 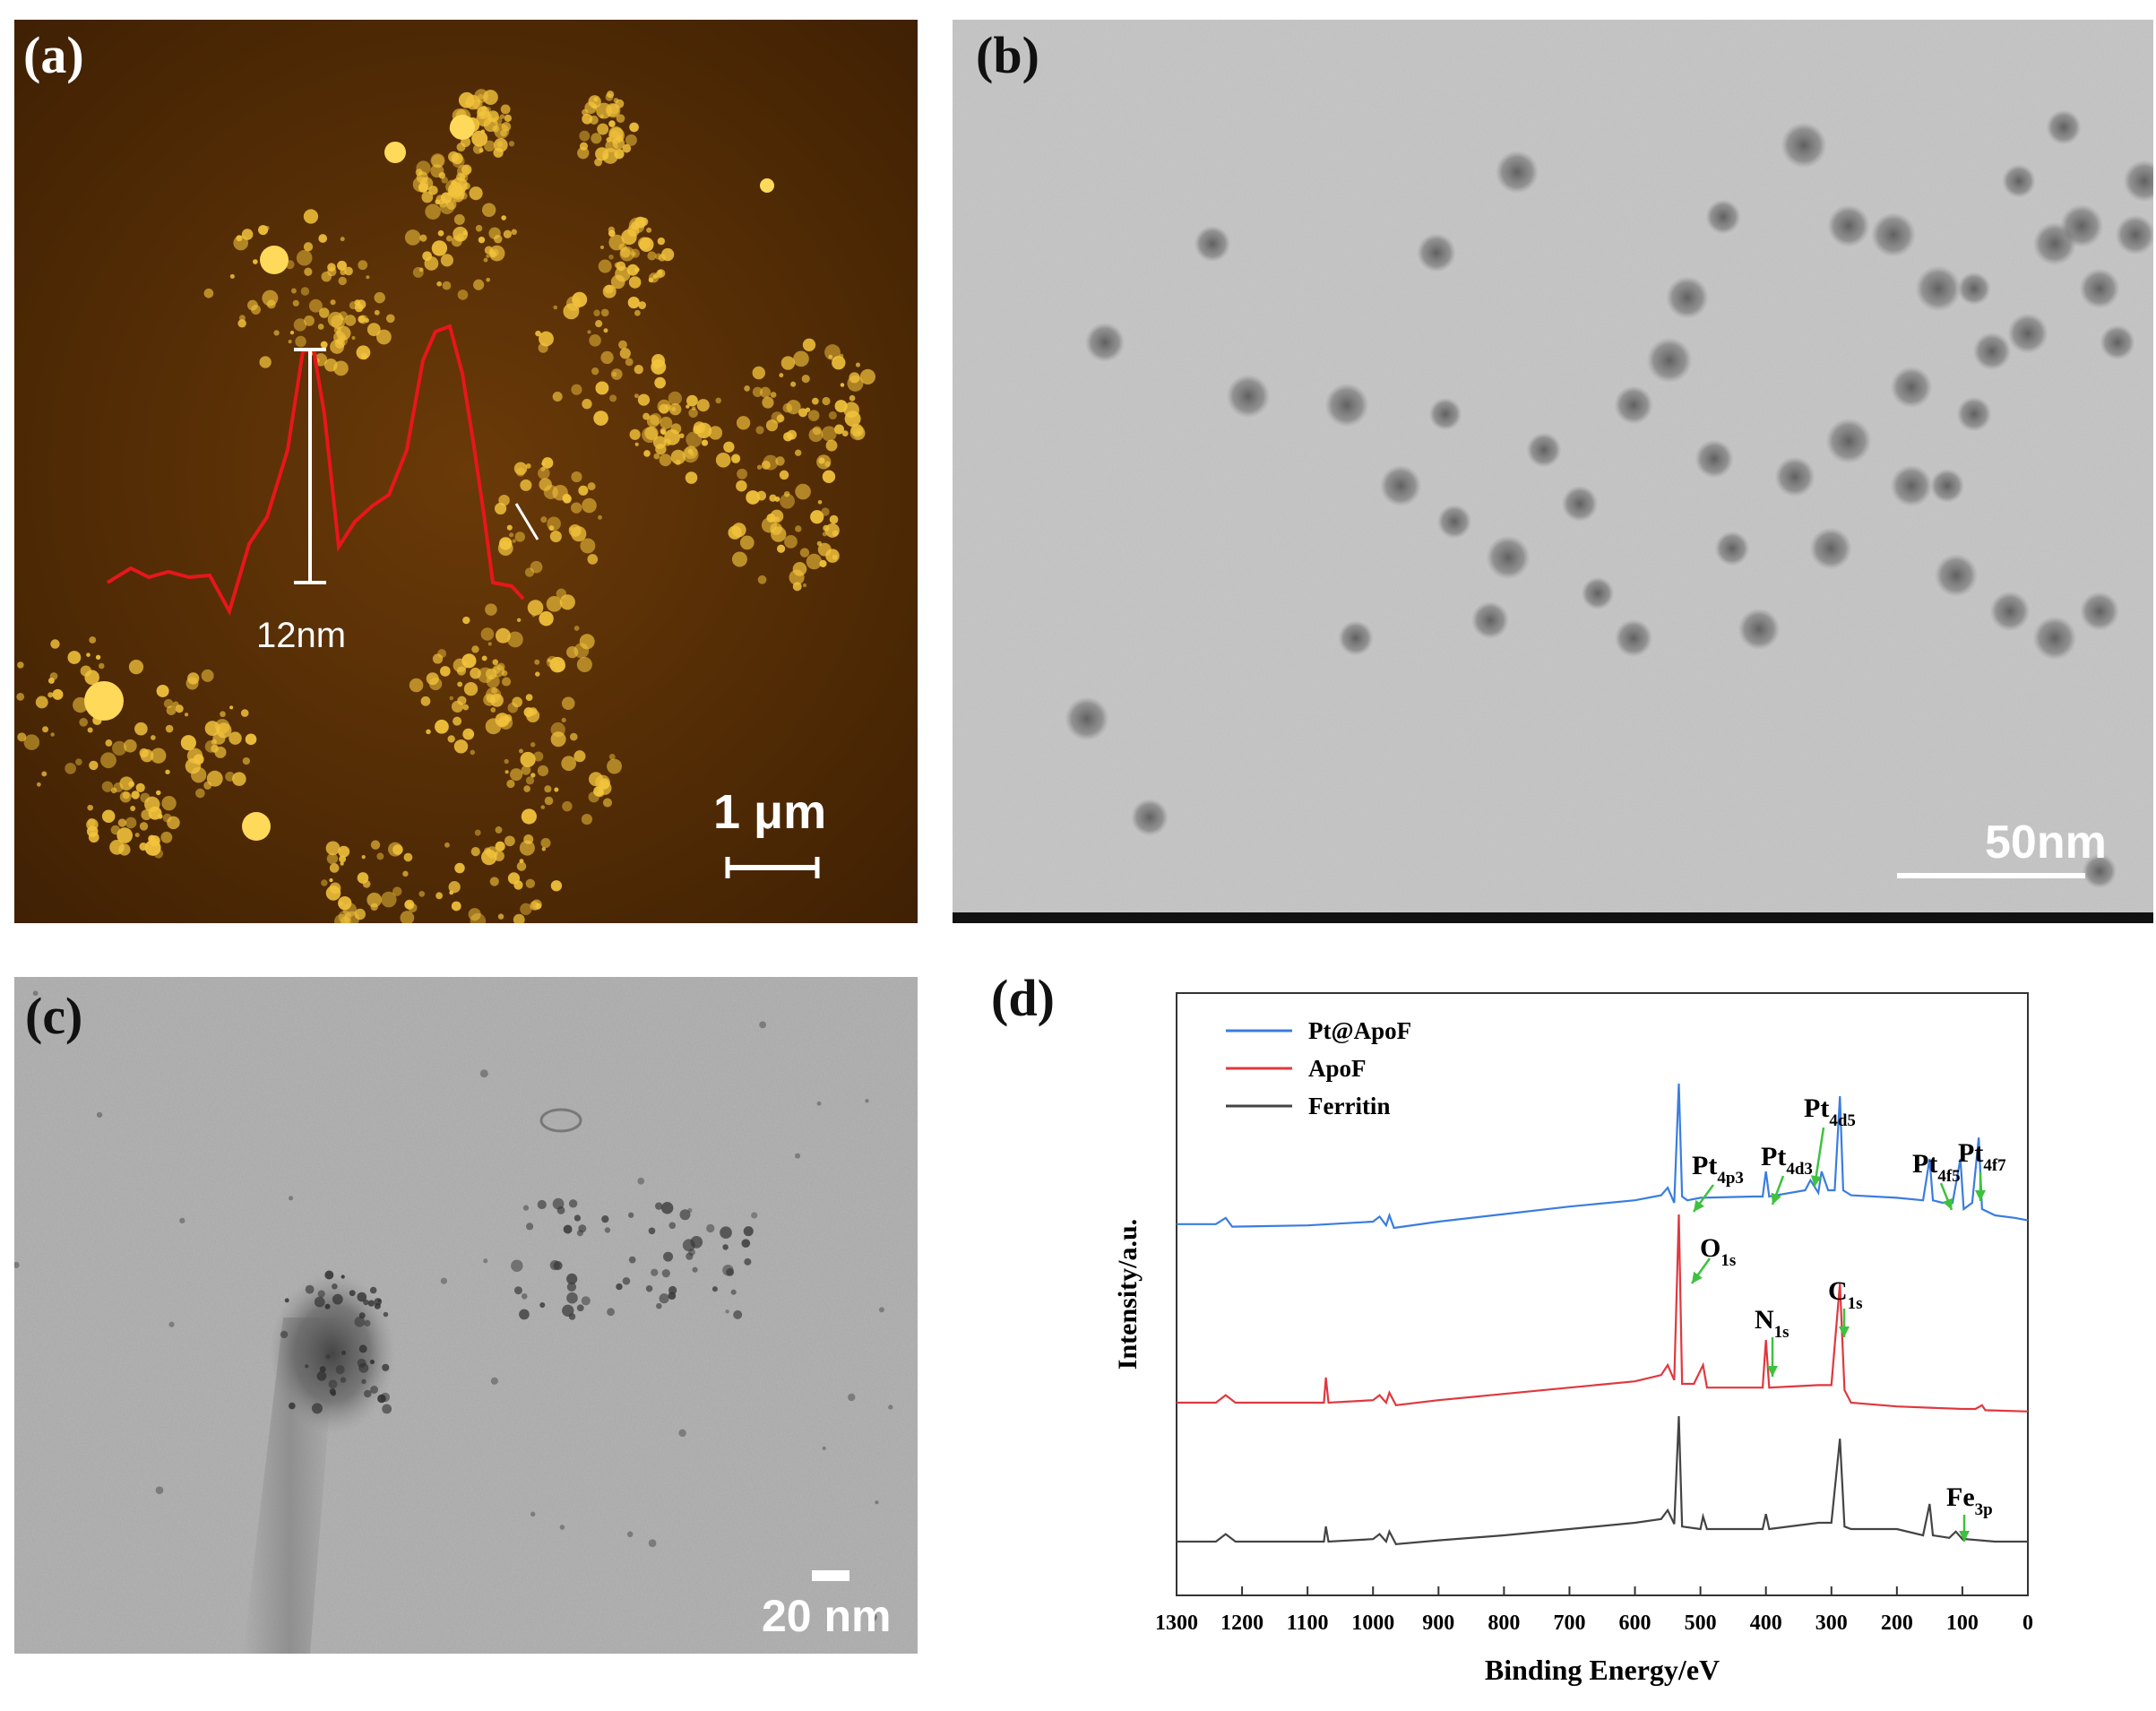 I want to click on peak-label: Pt4d3, so click(x=1787, y=1160).